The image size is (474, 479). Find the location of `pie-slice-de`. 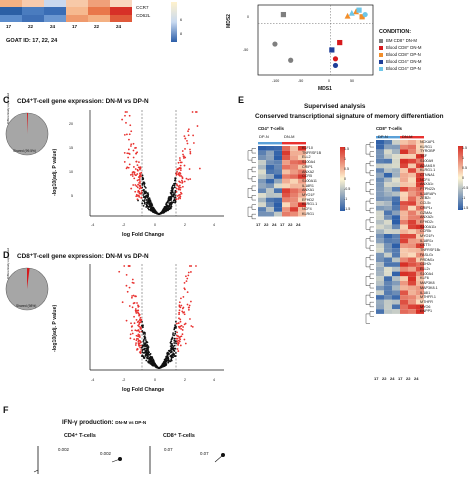

pie-slice-de is located at coordinates (27, 123).